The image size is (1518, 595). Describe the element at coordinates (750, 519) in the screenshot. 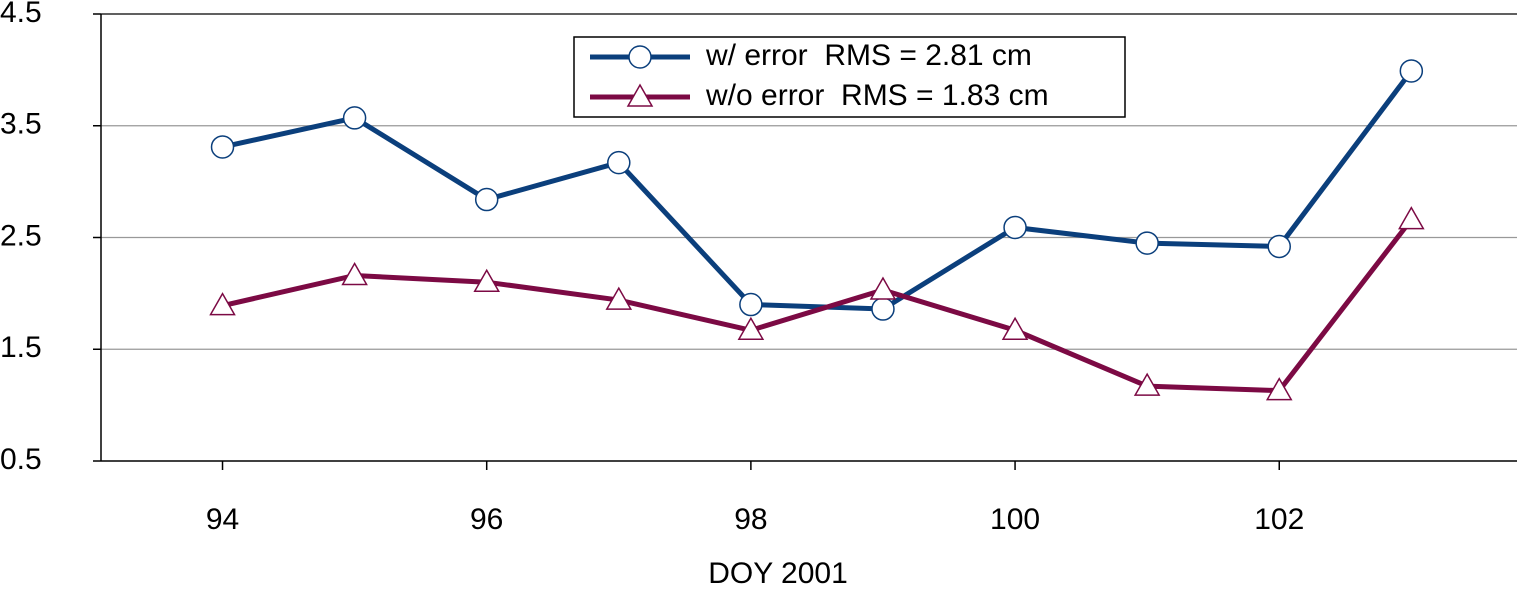

I see `x-tick-label: 98` at that location.